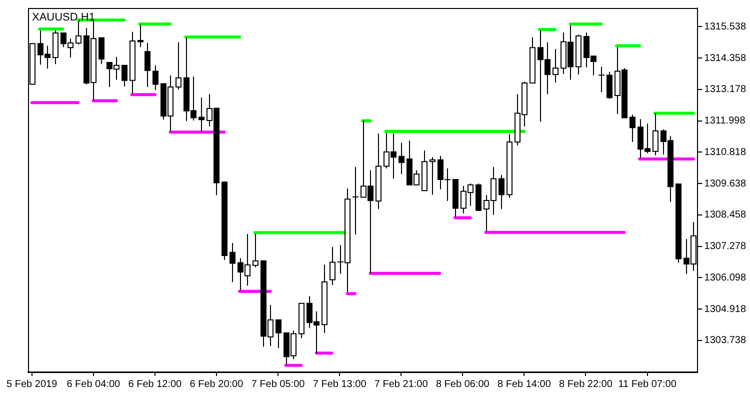  What do you see at coordinates (725, 340) in the screenshot?
I see `y-tick-label: 1303.738` at bounding box center [725, 340].